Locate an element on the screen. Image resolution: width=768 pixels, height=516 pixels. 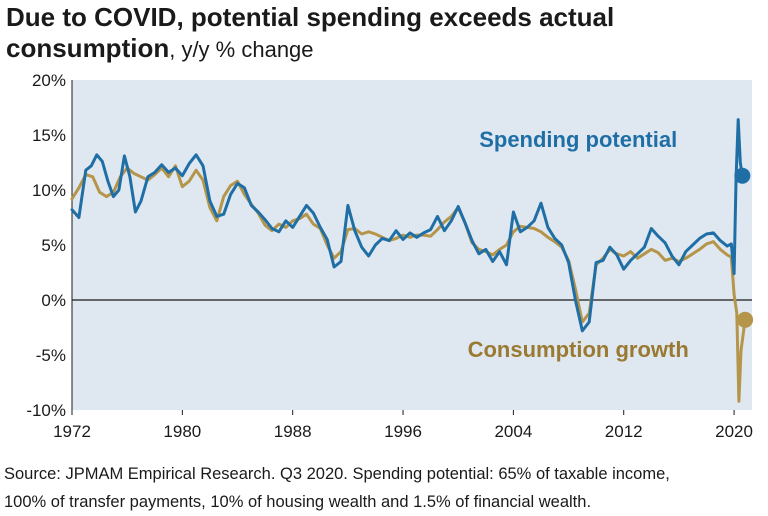
x-tick-label: 2004 is located at coordinates (513, 431).